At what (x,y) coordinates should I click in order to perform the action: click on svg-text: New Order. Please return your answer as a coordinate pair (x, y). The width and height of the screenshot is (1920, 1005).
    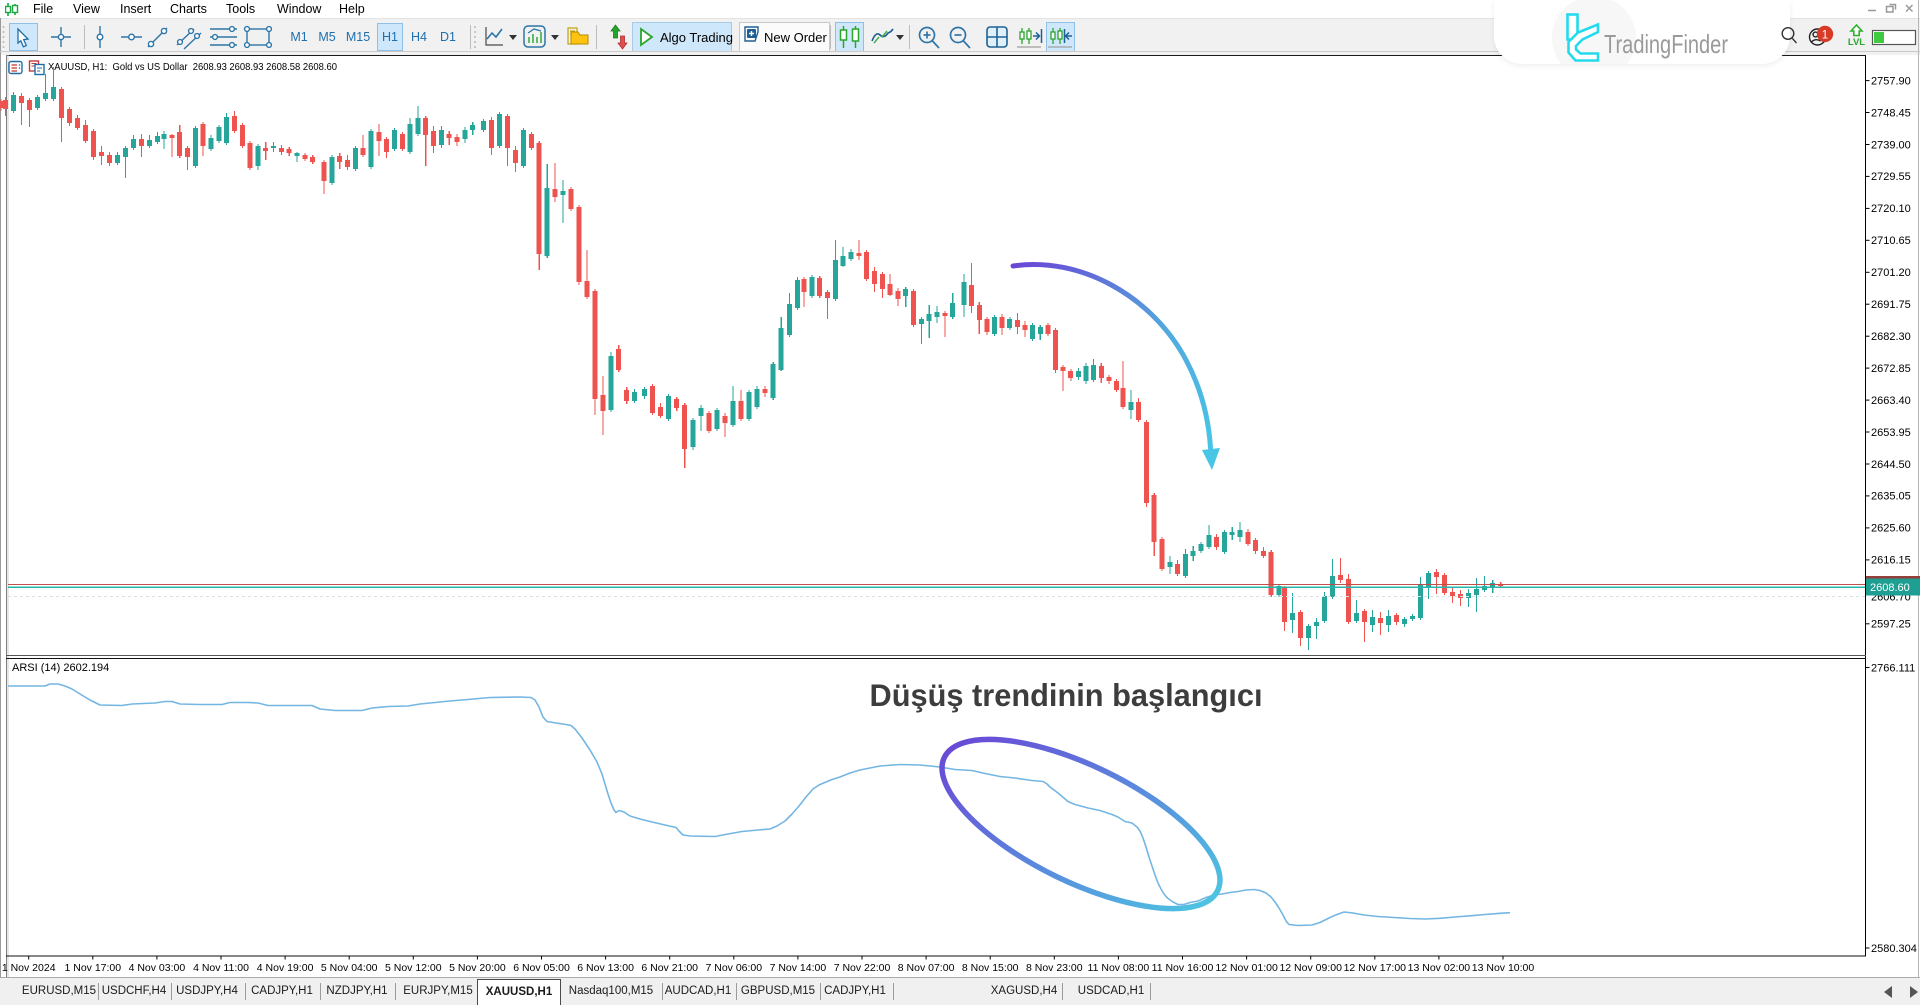
    Looking at the image, I should click on (796, 37).